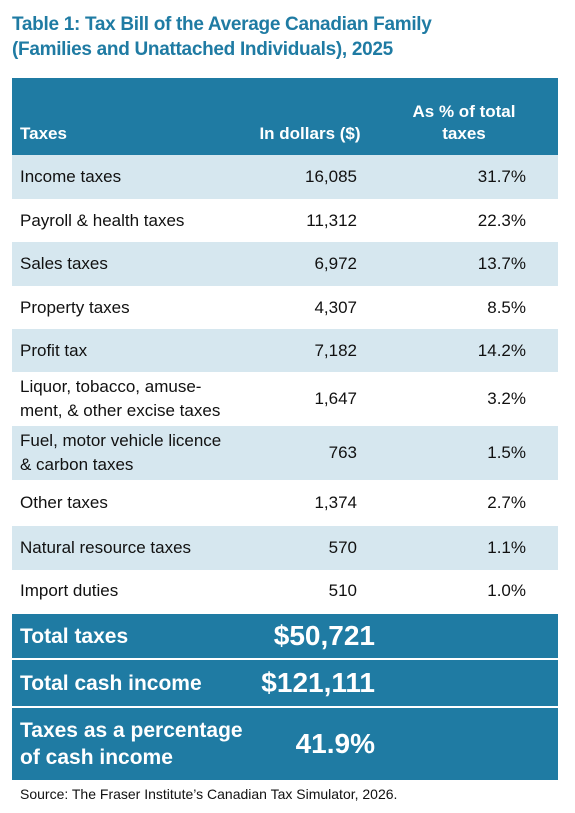 The image size is (575, 813). What do you see at coordinates (464, 591) in the screenshot?
I see `table-cell: 1.0%` at bounding box center [464, 591].